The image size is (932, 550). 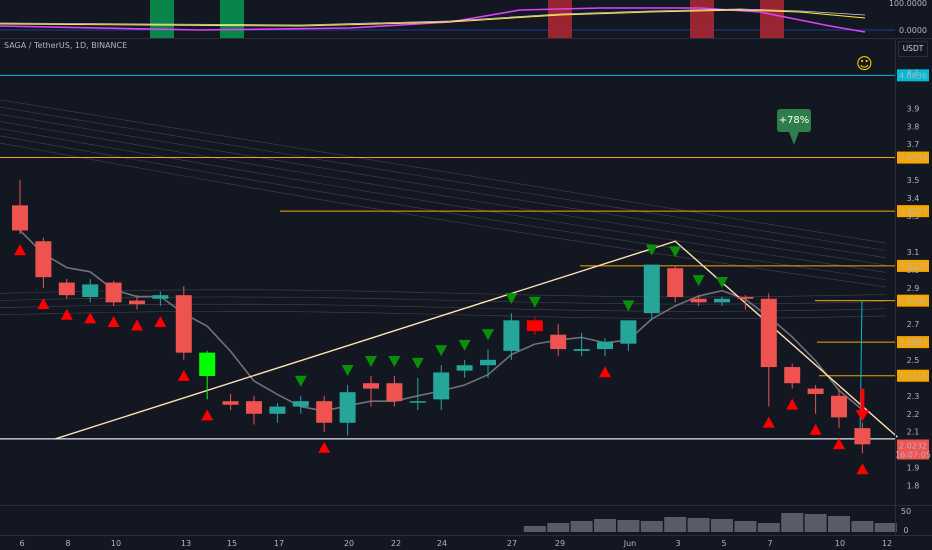 I want to click on price-level-label: 2.4116, so click(x=913, y=376).